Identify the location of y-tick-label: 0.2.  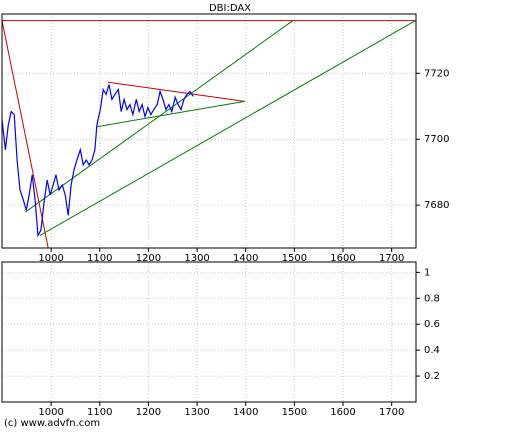
(432, 376).